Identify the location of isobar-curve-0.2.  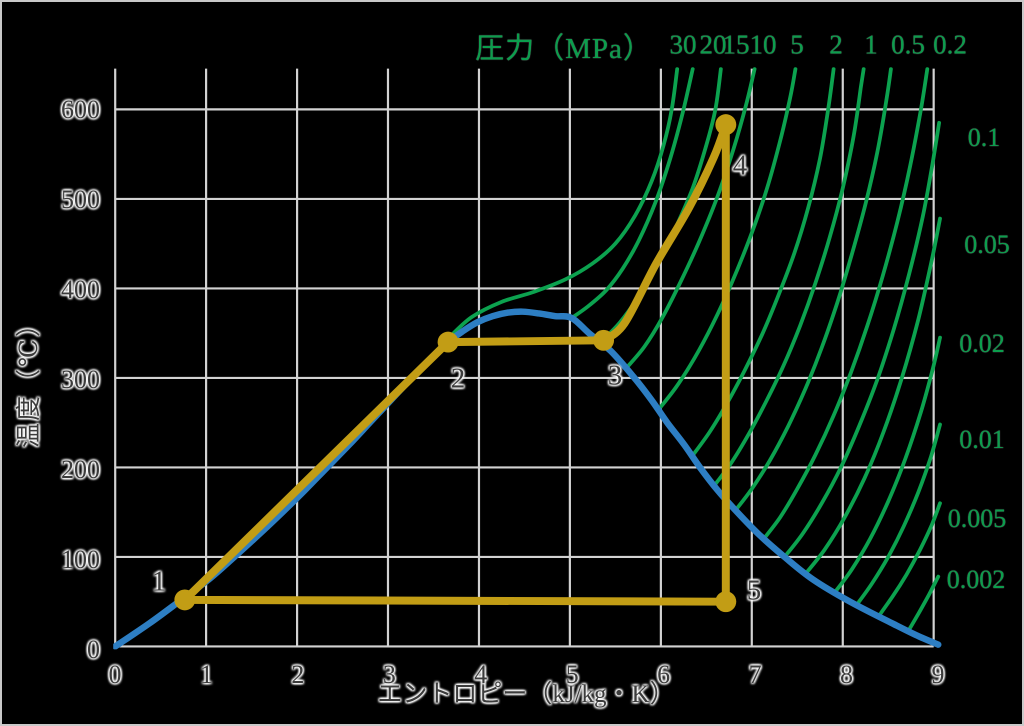
(845, 304).